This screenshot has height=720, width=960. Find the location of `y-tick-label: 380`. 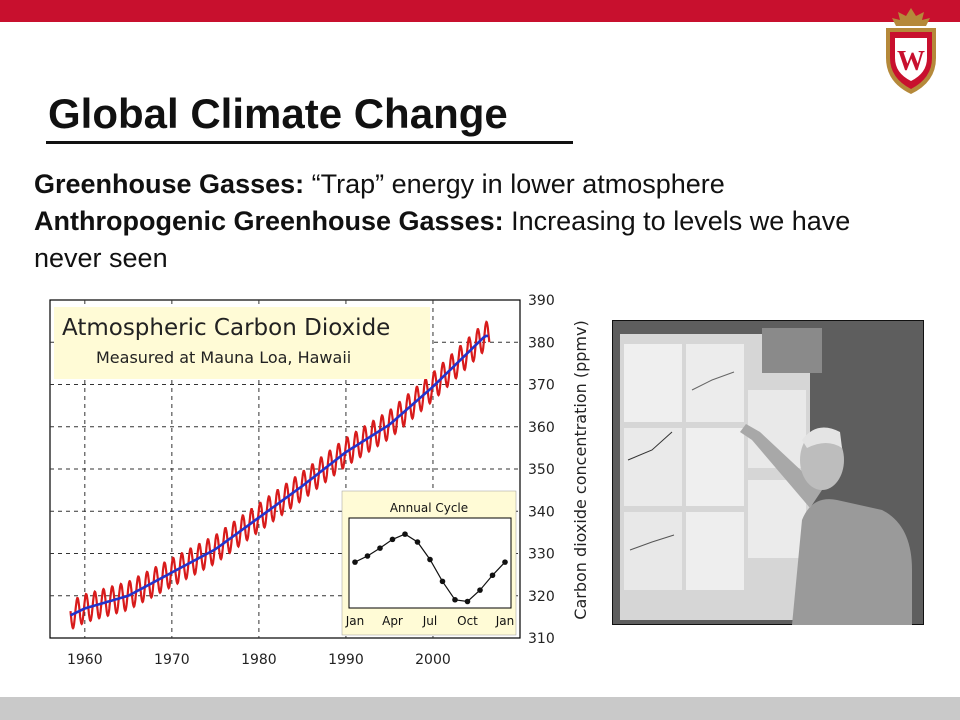

y-tick-label: 380 is located at coordinates (541, 343).